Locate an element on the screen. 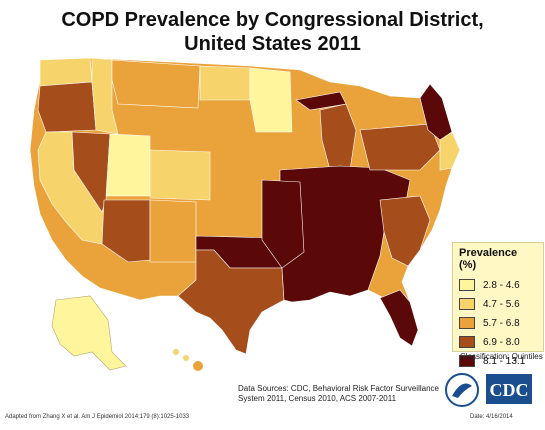 This screenshot has width=545, height=430. region-oregon is located at coordinates (67, 107).